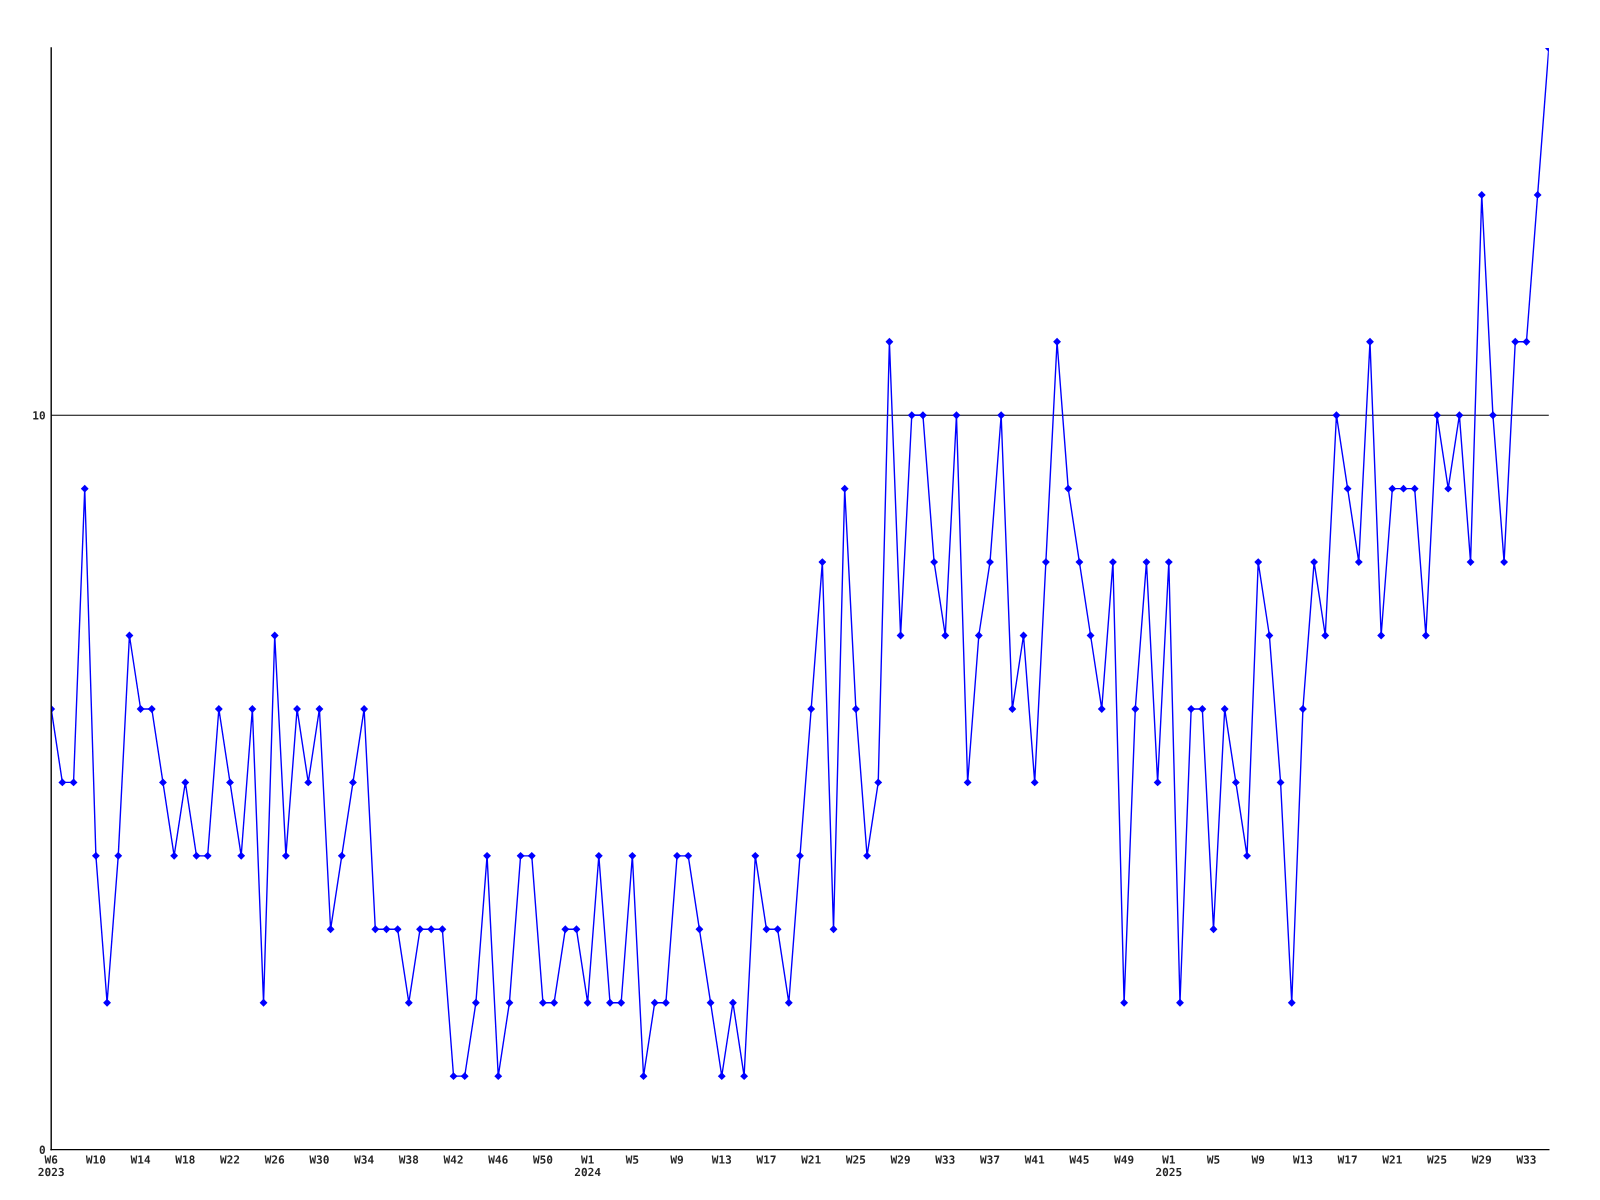 The image size is (1600, 1200). I want to click on x-tick-label: W30, so click(319, 1159).